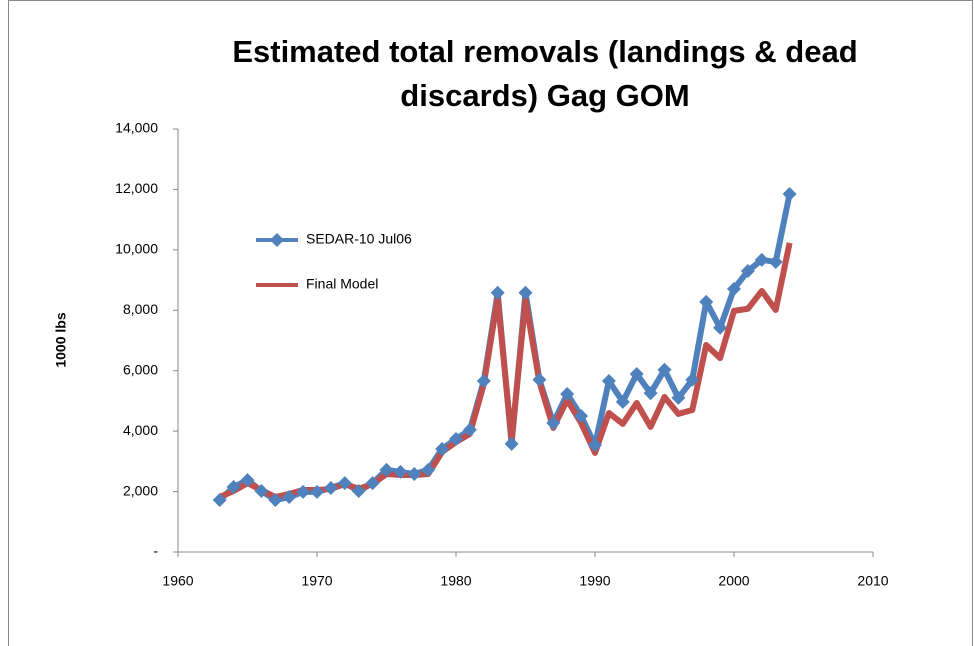 The image size is (974, 646). Describe the element at coordinates (61, 339) in the screenshot. I see `y-axis-label: 1000 lbs` at that location.